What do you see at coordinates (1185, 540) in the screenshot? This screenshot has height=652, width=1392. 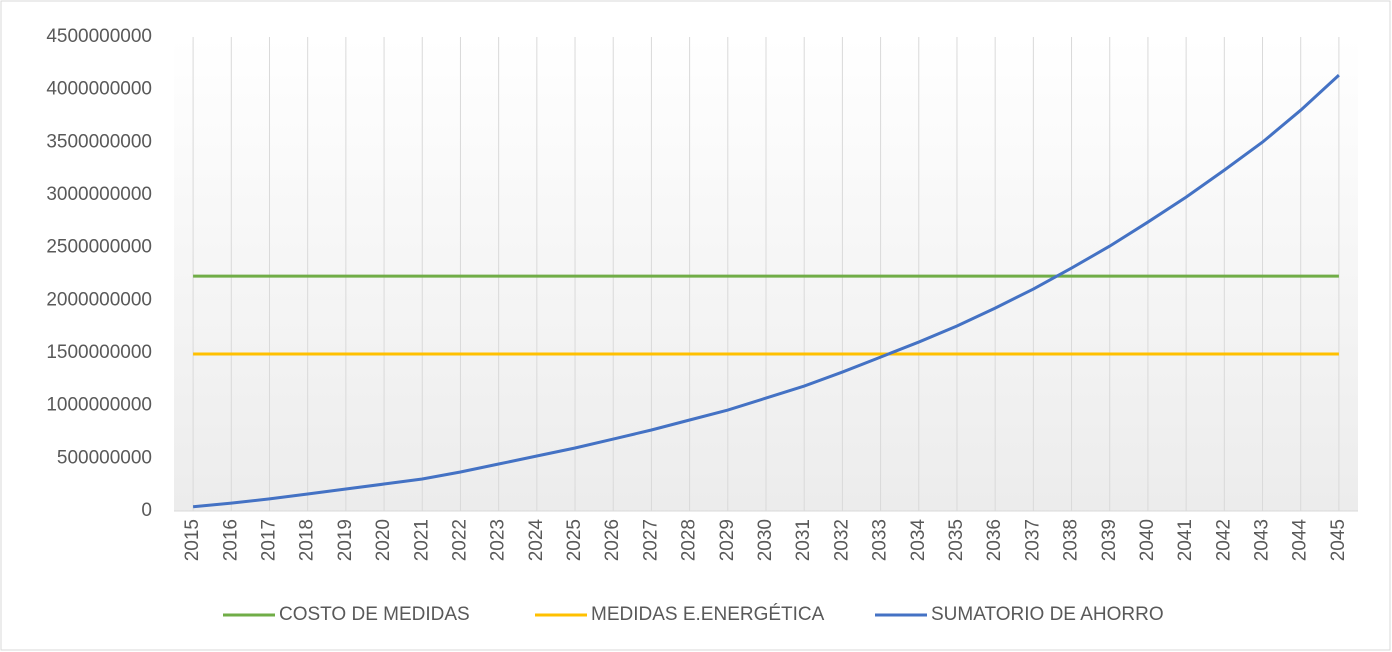 I see `x-tick-label: 2041` at bounding box center [1185, 540].